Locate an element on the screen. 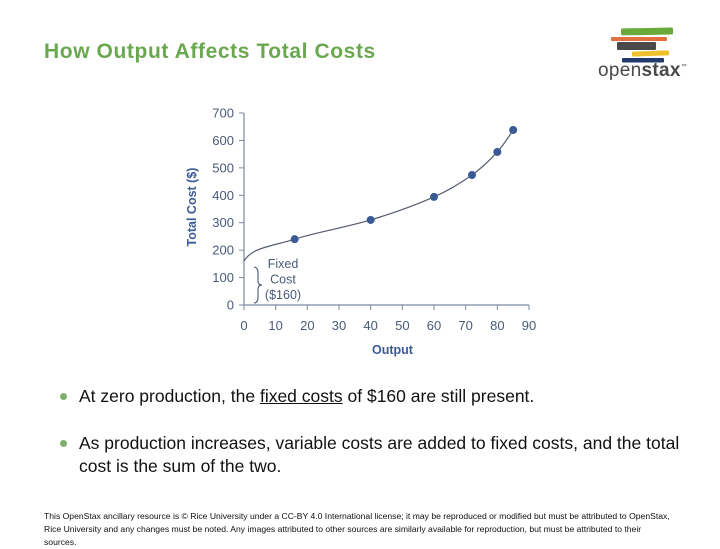  x-tick-label: 60 is located at coordinates (434, 325).